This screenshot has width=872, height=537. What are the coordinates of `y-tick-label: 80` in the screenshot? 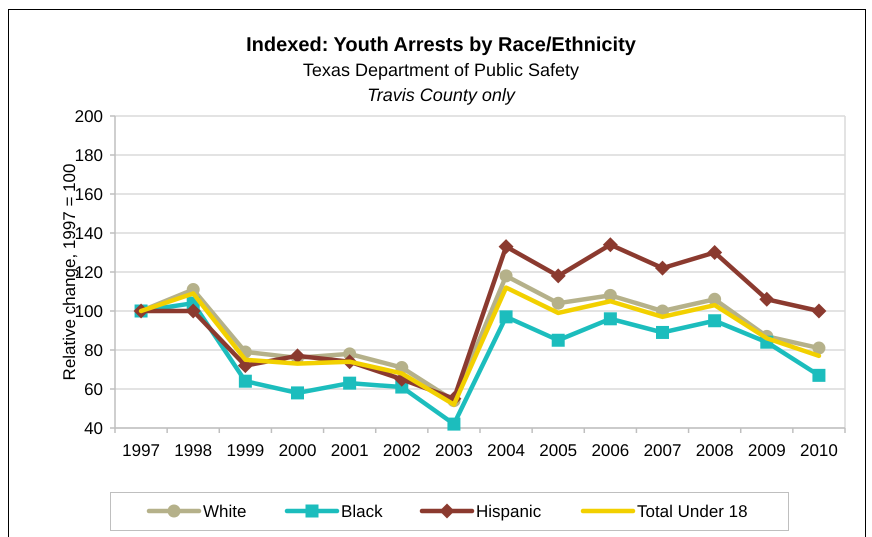 It's located at (93, 350).